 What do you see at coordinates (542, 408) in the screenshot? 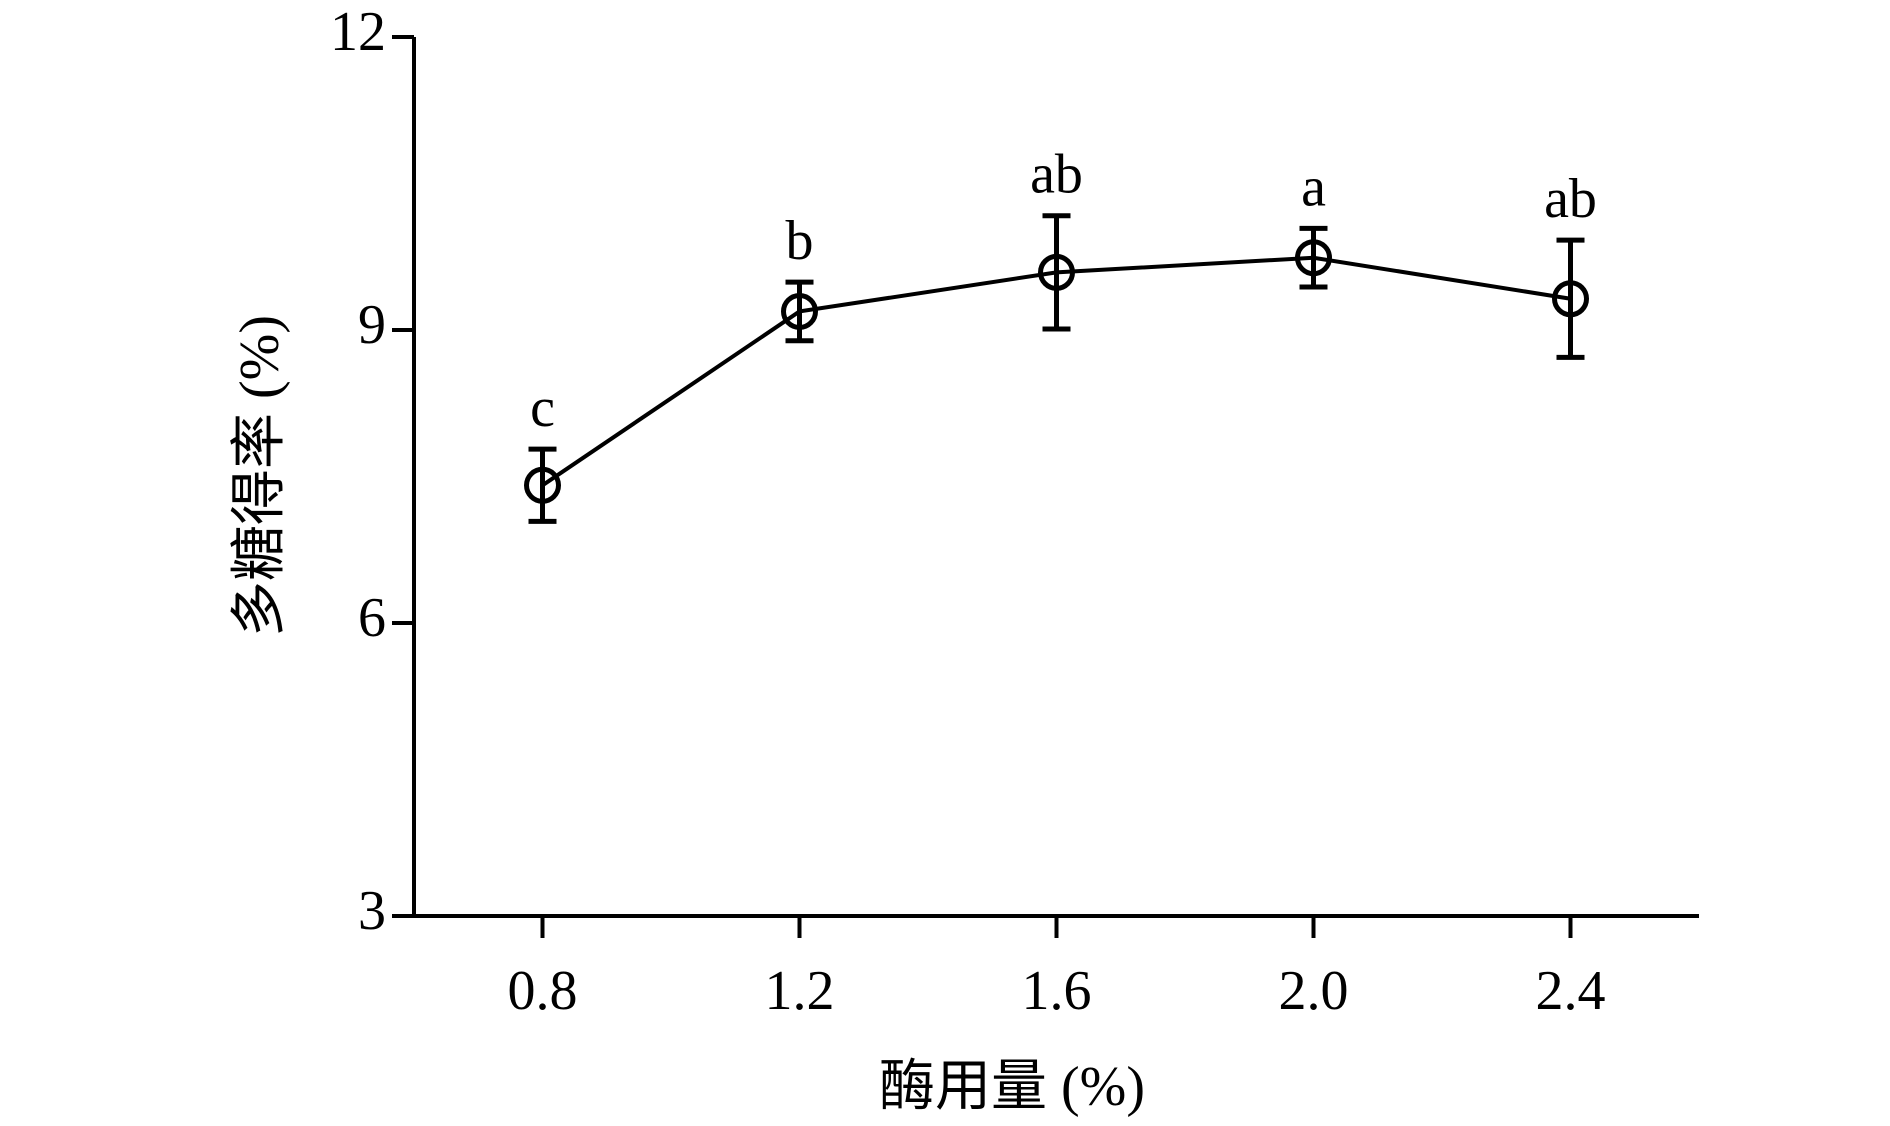
I see `significance-label: c` at bounding box center [542, 408].